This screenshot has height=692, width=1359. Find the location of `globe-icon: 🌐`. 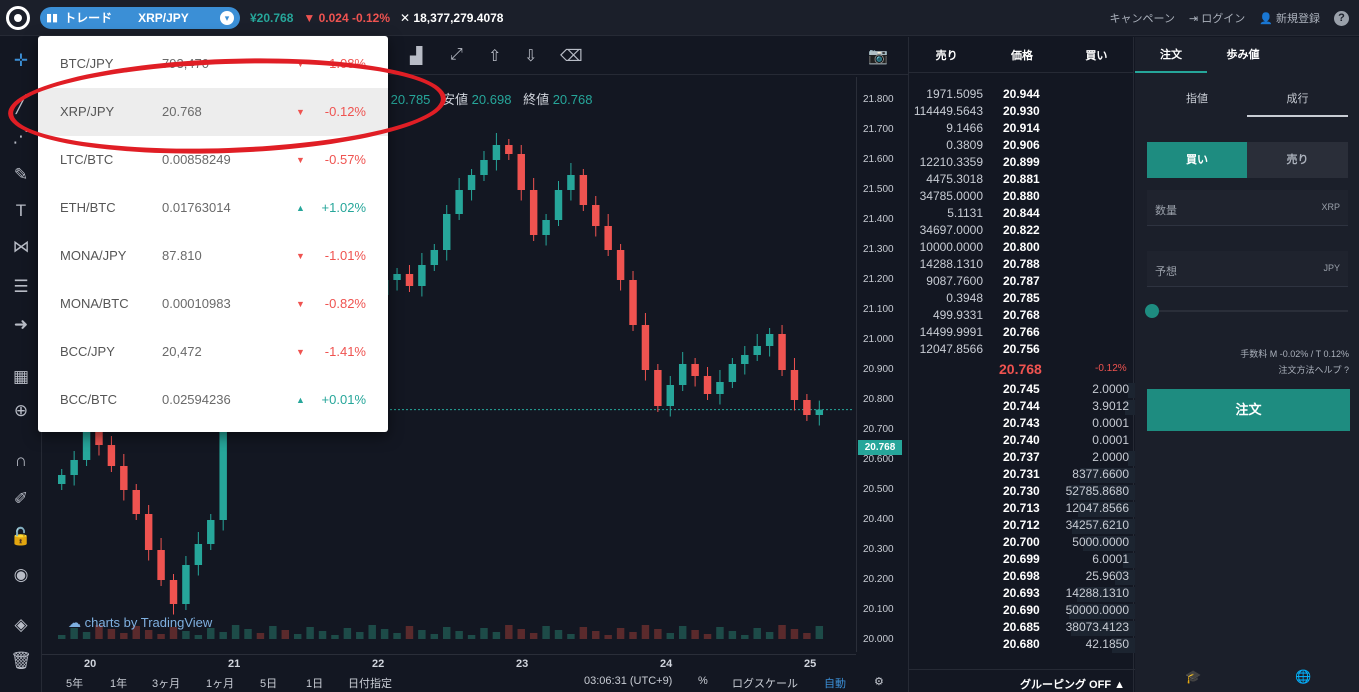

globe-icon: 🌐 is located at coordinates (1303, 676).